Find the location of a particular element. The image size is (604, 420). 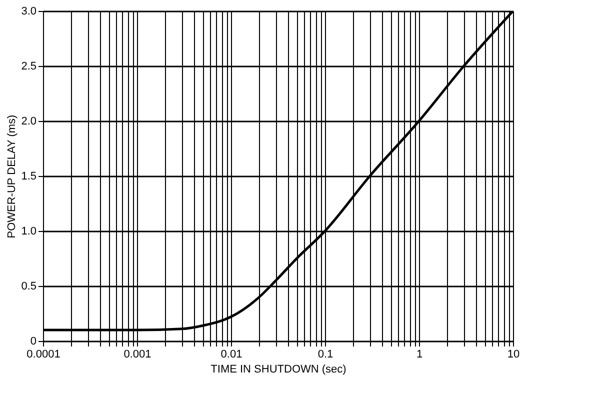

y-tick-label: 2.0 is located at coordinates (28, 122).